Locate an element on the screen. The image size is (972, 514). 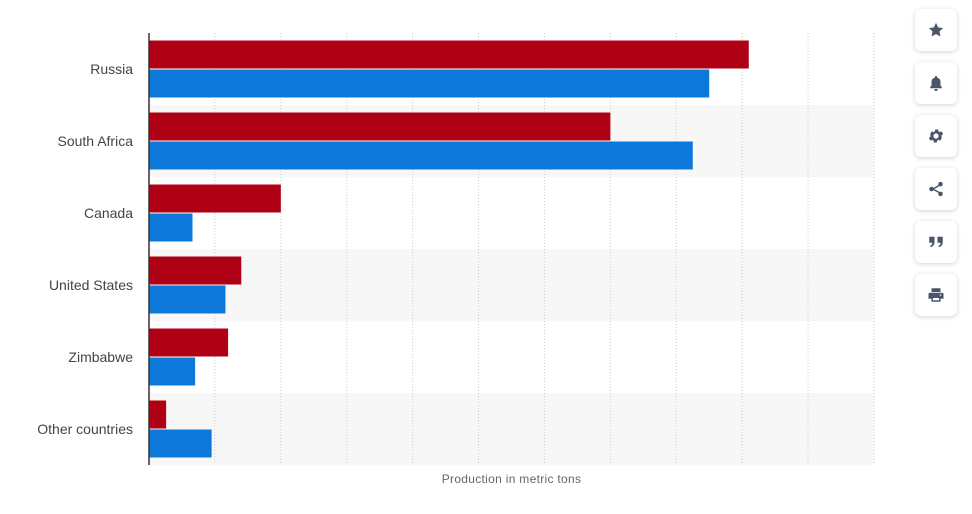
category-label: United States is located at coordinates (91, 285).